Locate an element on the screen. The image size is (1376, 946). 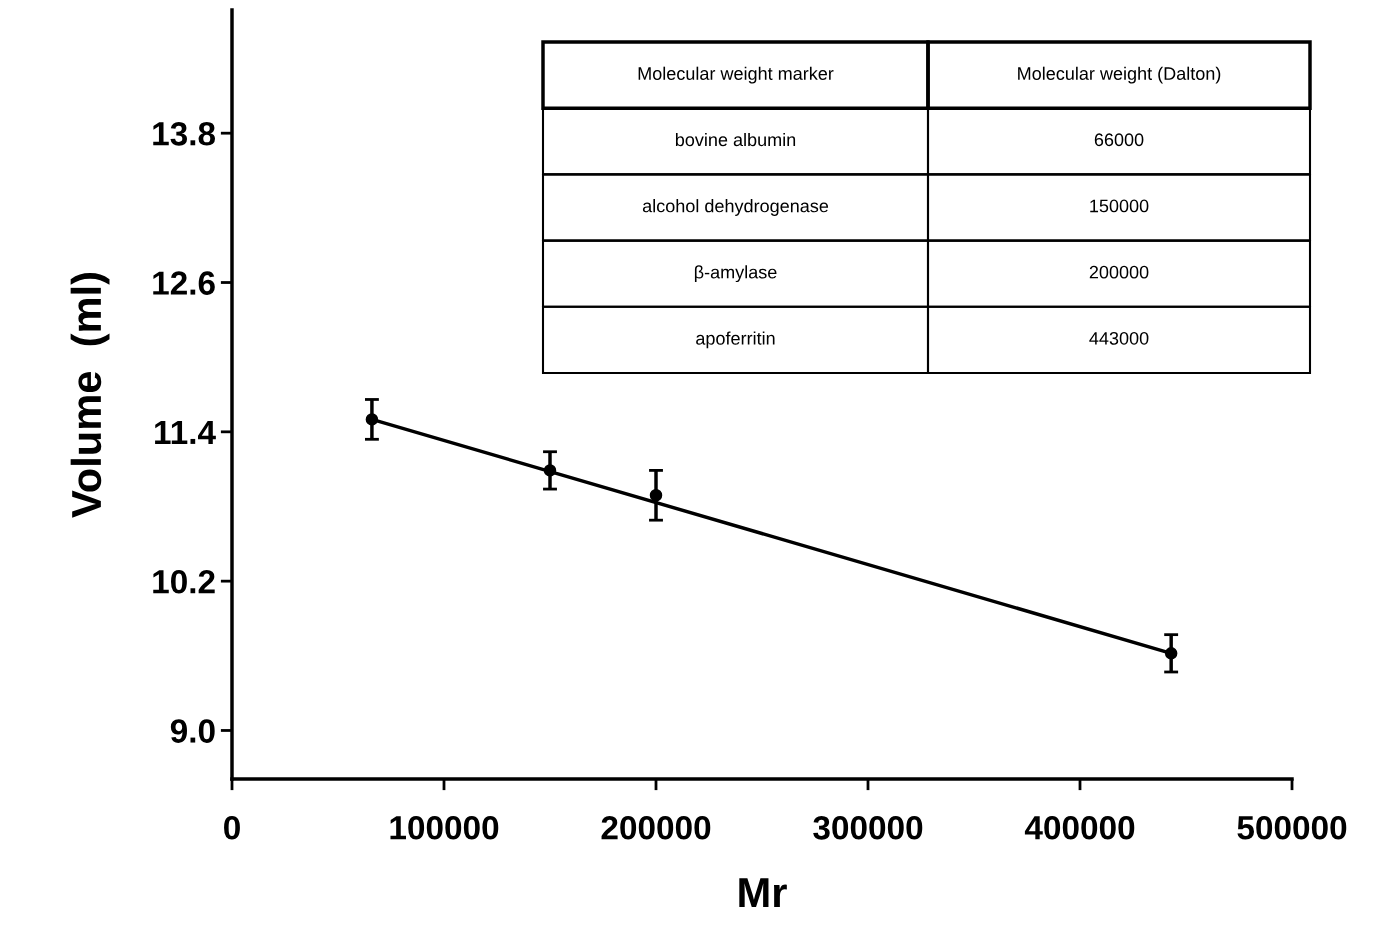
y-tick-label: 9.0 is located at coordinates (192, 731).